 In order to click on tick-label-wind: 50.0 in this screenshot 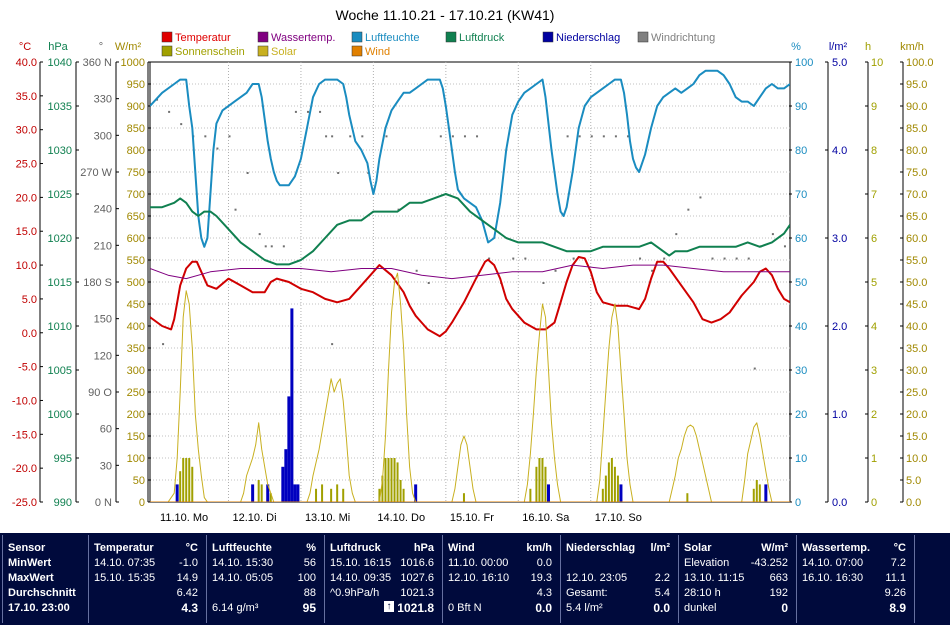, I will do `click(916, 283)`.